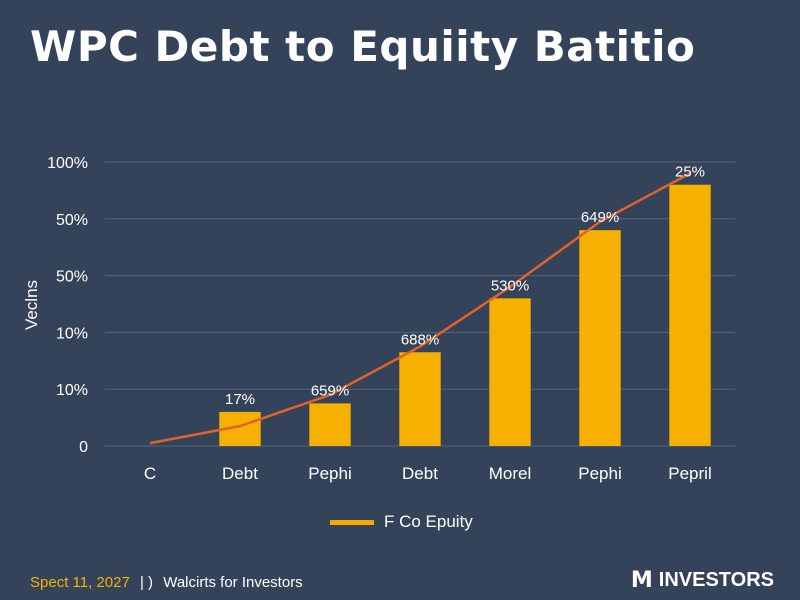 This screenshot has width=800, height=600. I want to click on data-label: 688%, so click(420, 339).